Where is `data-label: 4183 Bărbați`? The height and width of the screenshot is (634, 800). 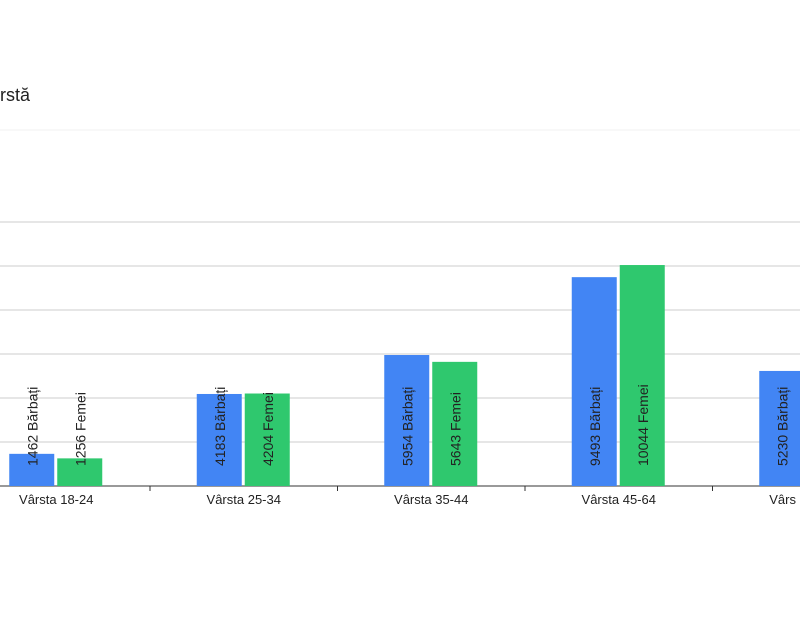 data-label: 4183 Bărbați is located at coordinates (220, 426).